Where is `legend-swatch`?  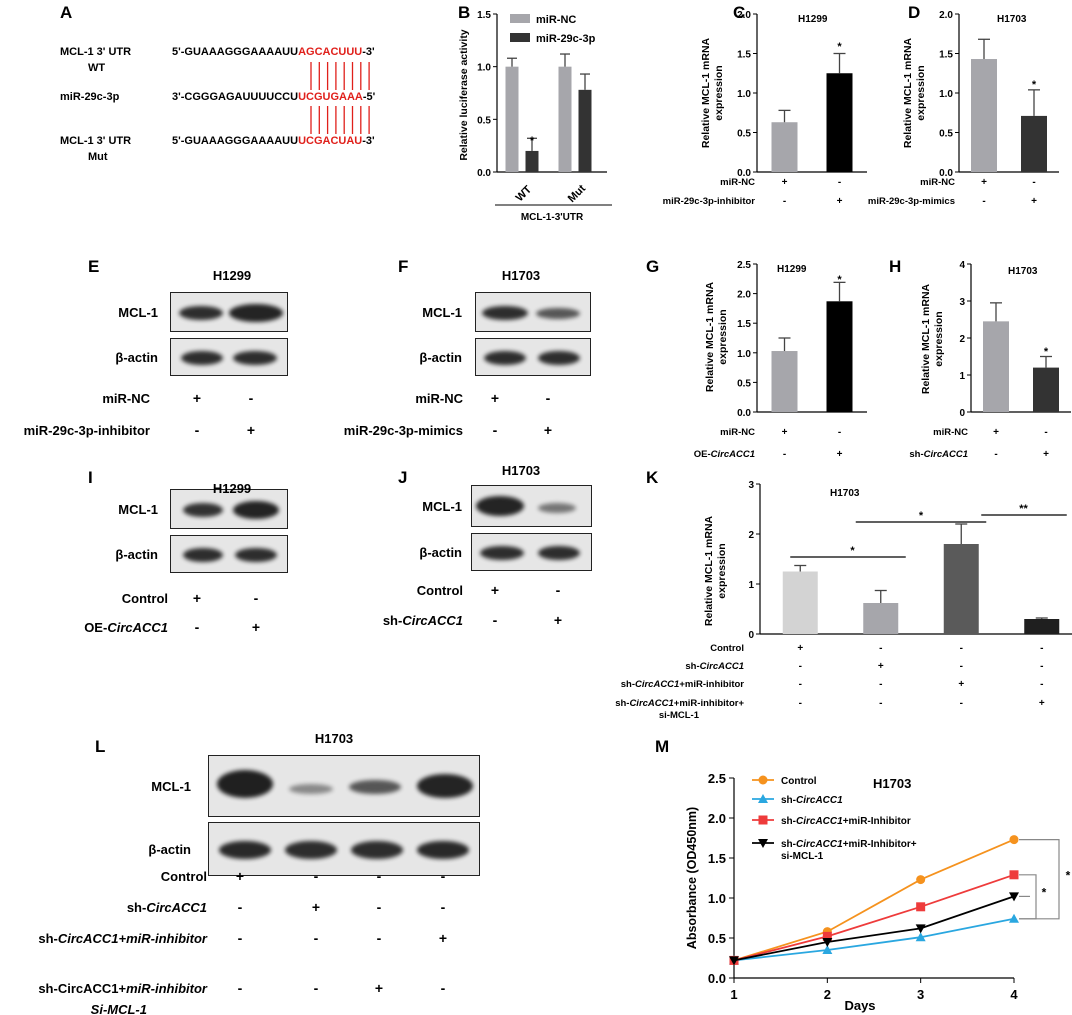 legend-swatch is located at coordinates (520, 37).